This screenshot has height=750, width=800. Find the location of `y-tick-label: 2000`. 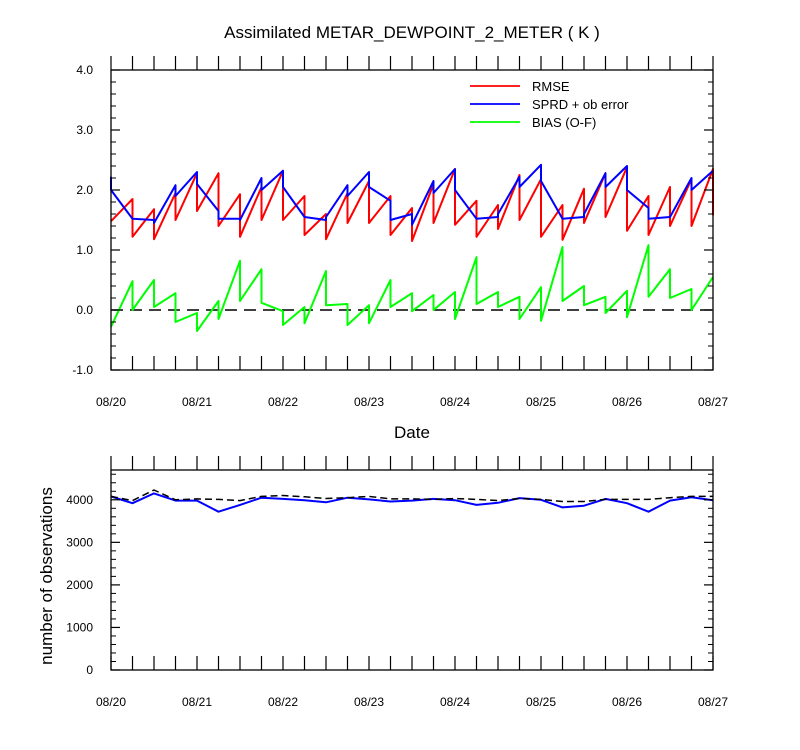

y-tick-label: 2000 is located at coordinates (79, 585).